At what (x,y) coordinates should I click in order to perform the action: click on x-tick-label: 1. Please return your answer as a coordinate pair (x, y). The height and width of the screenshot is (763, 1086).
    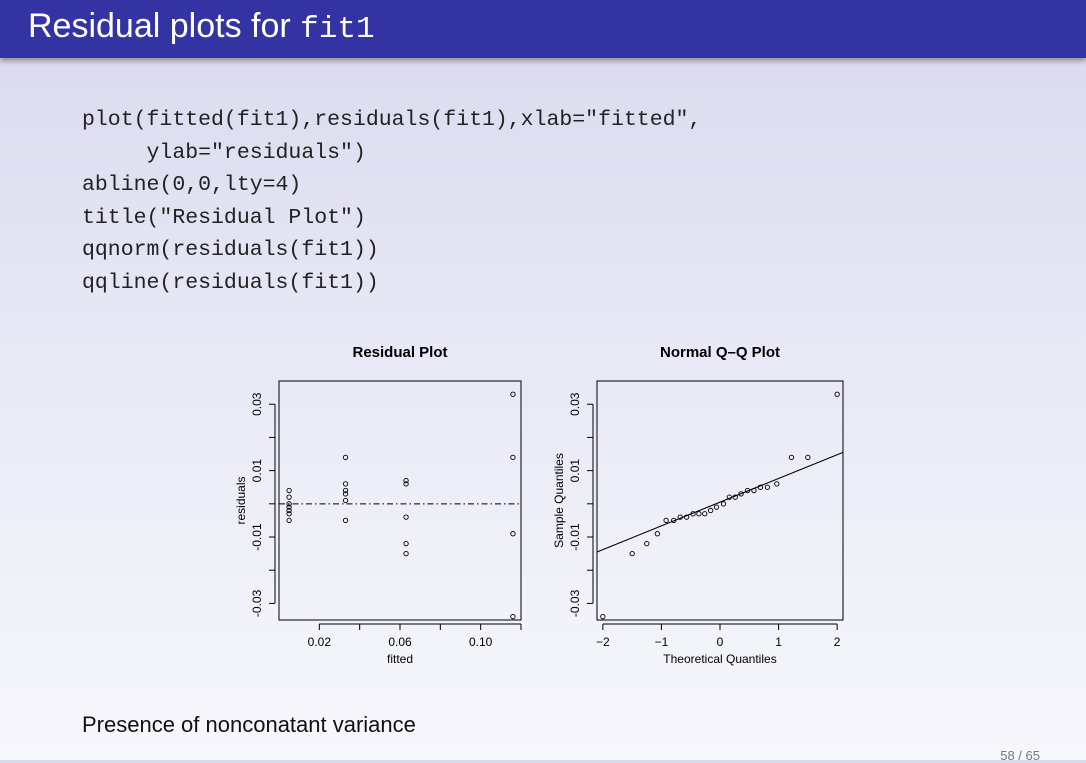
    Looking at the image, I should click on (778, 642).